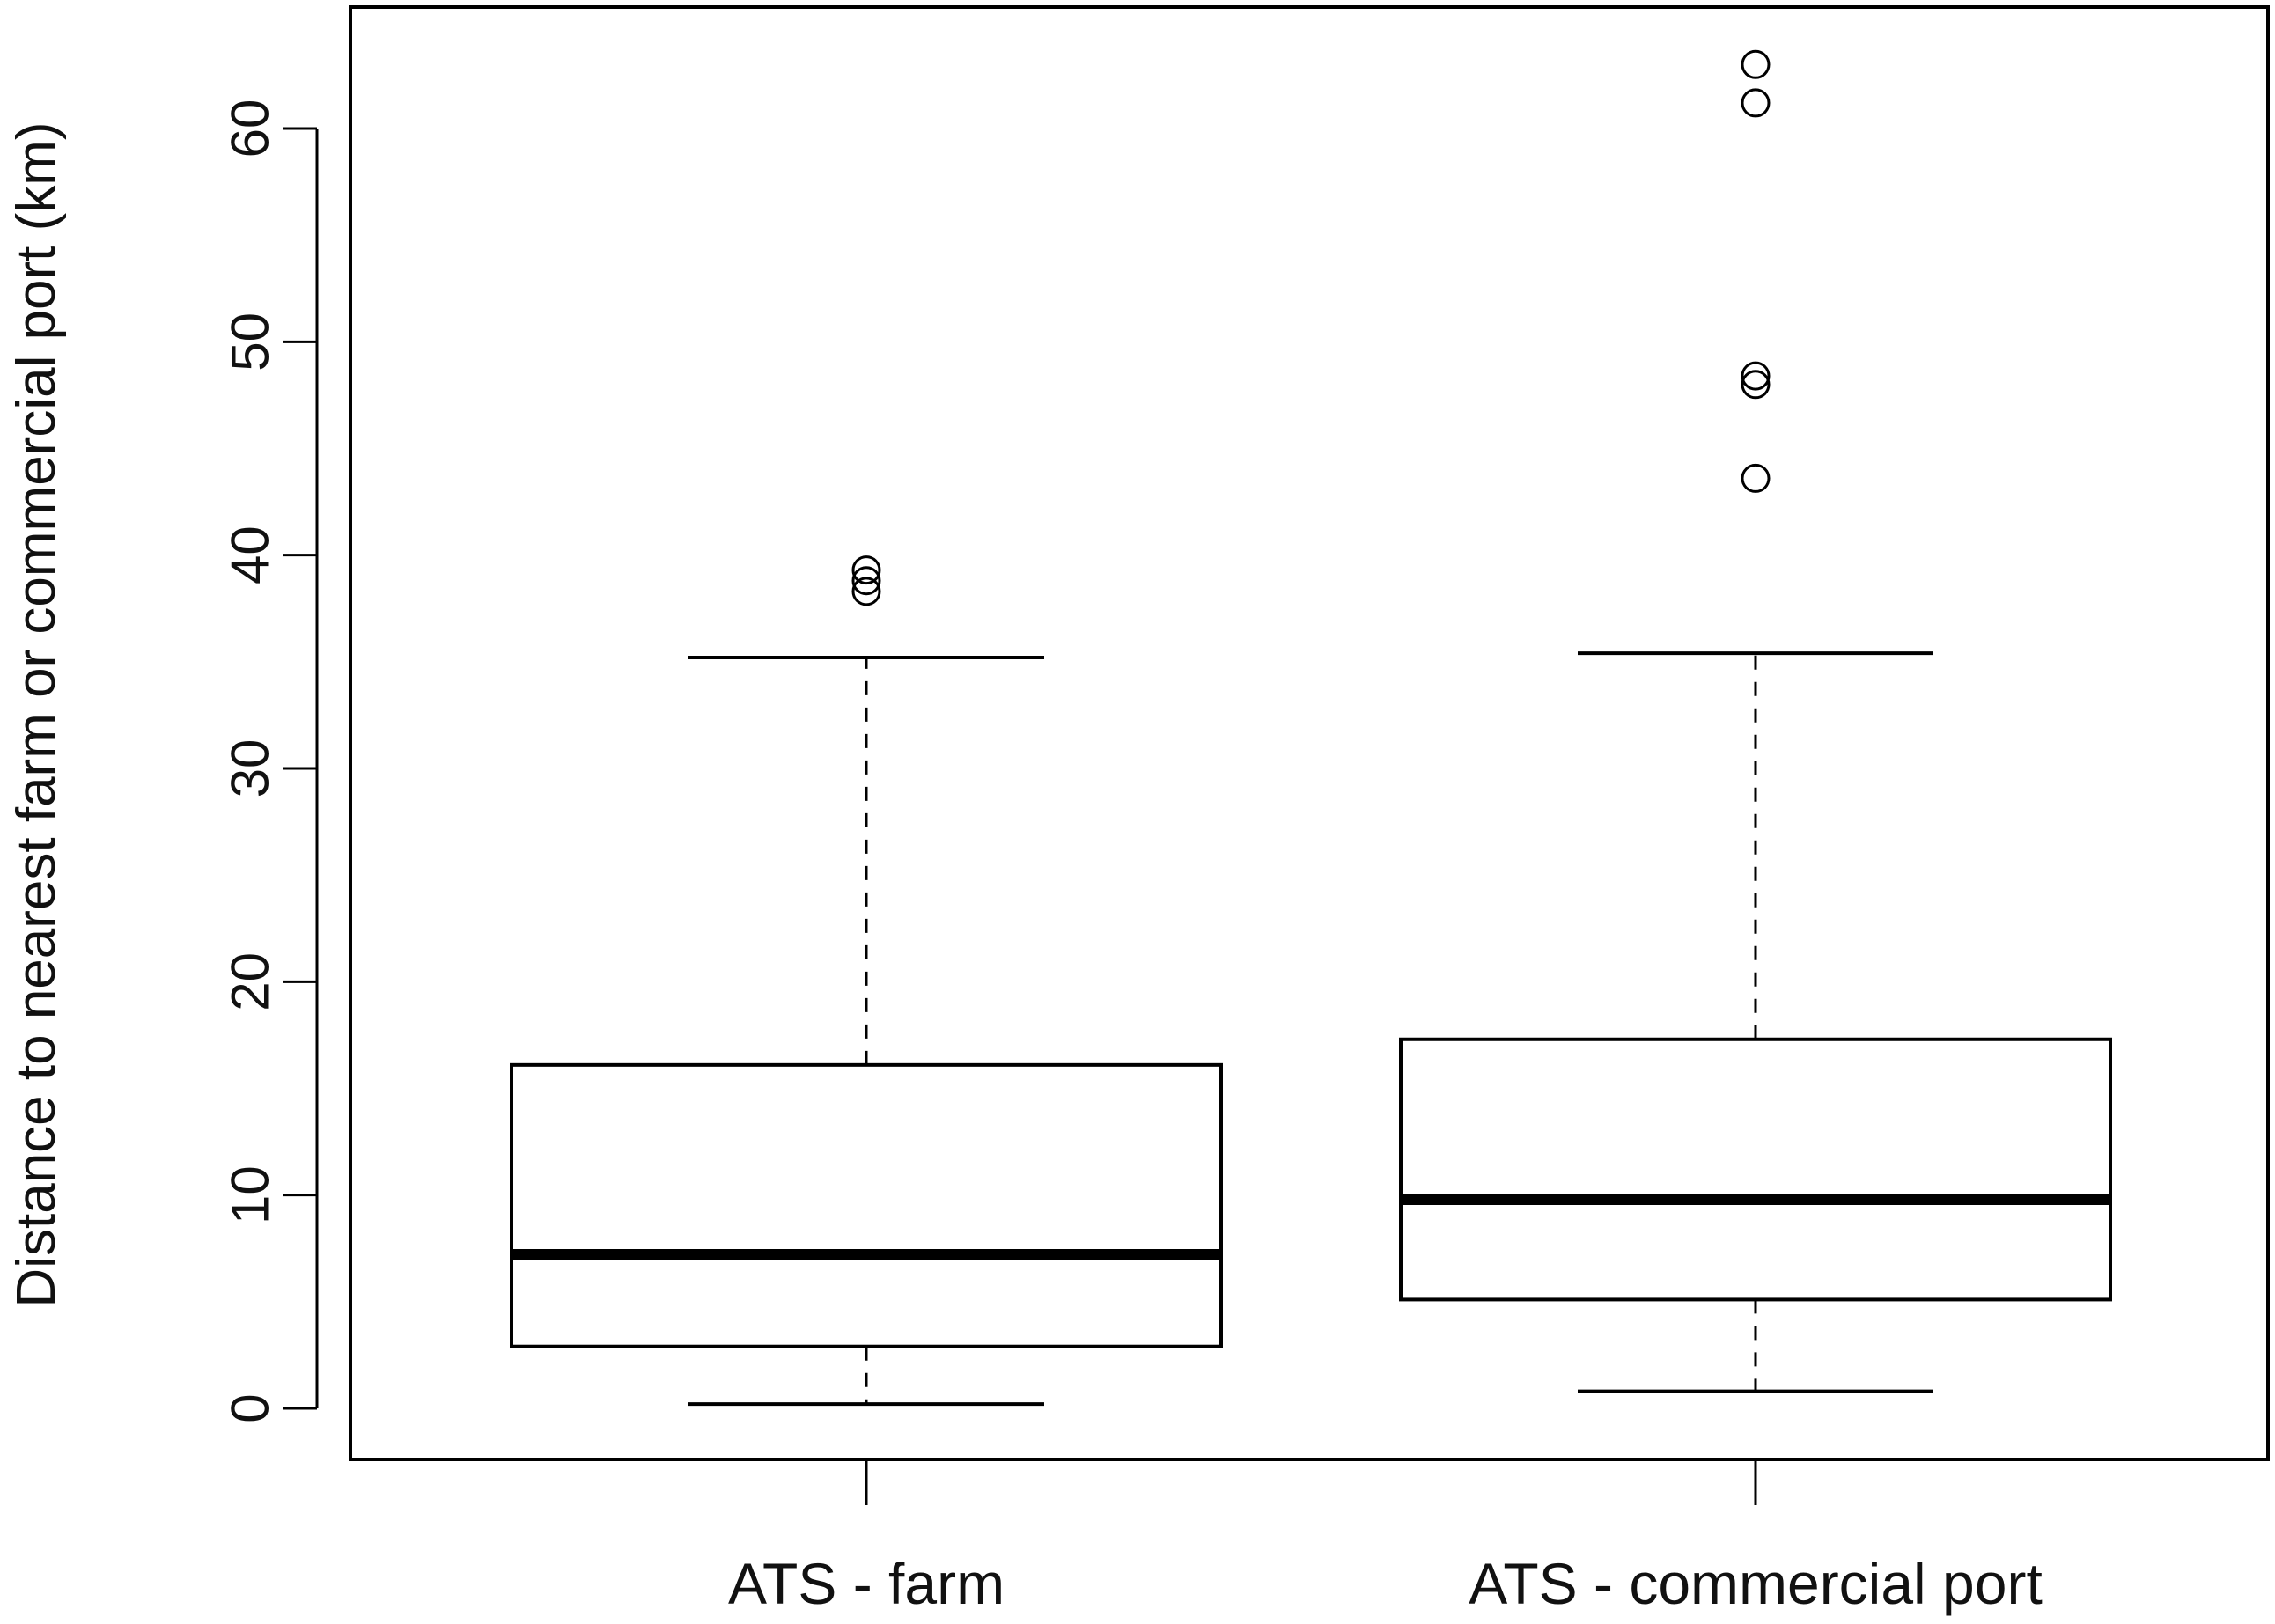  I want to click on y-tick-label: 40, so click(250, 554).